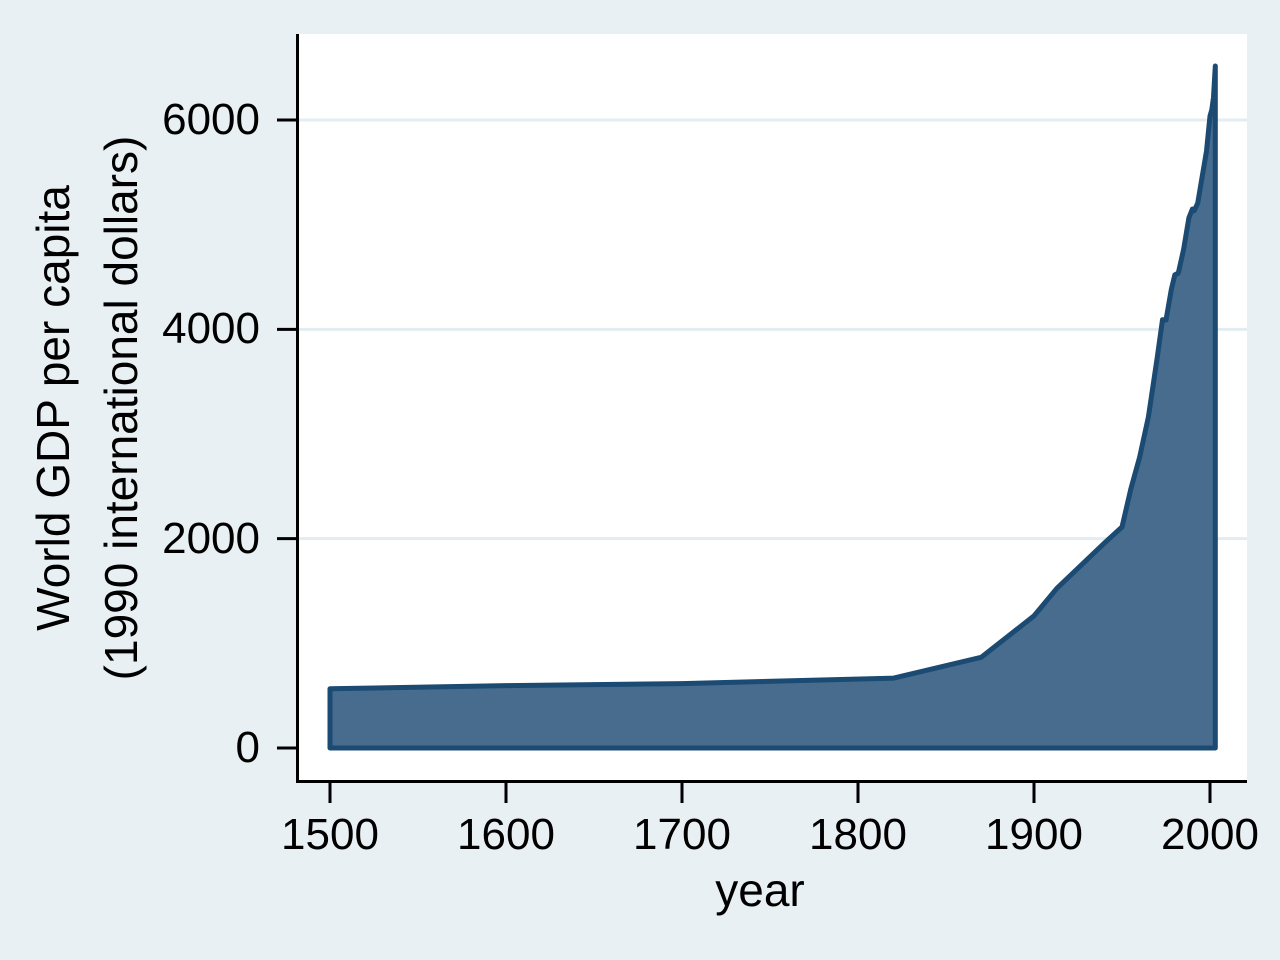 The image size is (1280, 960). I want to click on y-tick-label-4000: 4000, so click(211, 329).